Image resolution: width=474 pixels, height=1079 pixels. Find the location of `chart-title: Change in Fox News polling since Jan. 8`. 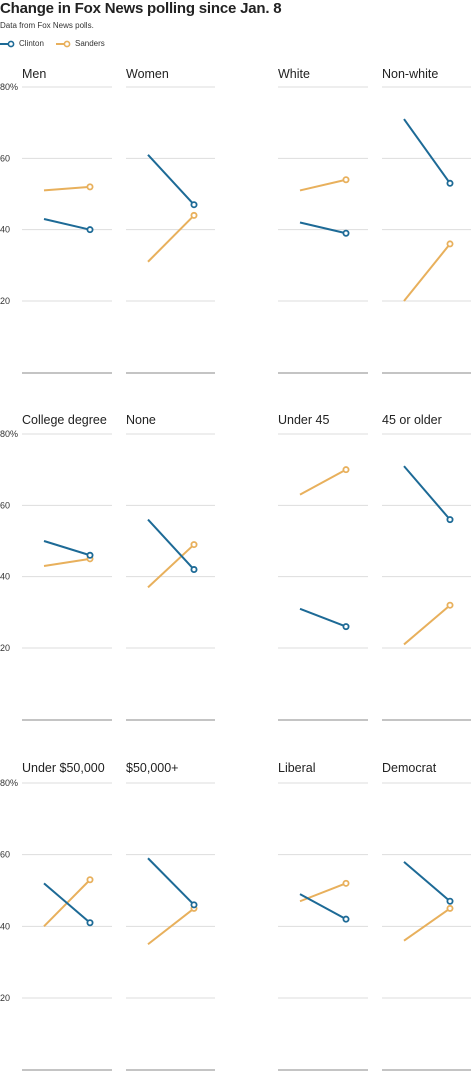

chart-title: Change in Fox News polling since Jan. 8 is located at coordinates (141, 8).